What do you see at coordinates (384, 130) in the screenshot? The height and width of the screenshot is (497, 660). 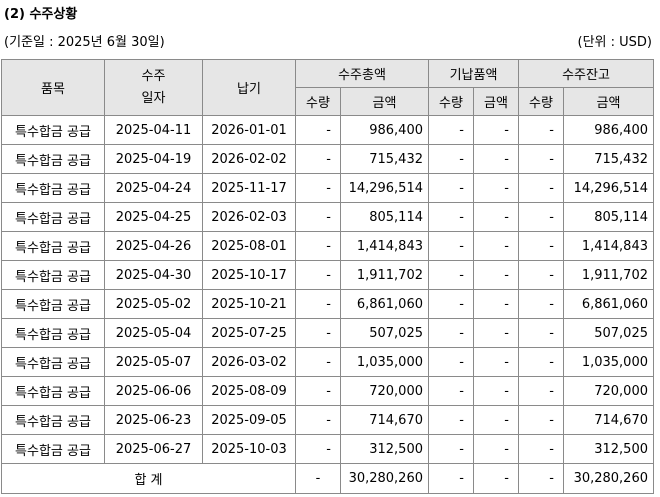 I see `cell-amount-order: 986,400` at bounding box center [384, 130].